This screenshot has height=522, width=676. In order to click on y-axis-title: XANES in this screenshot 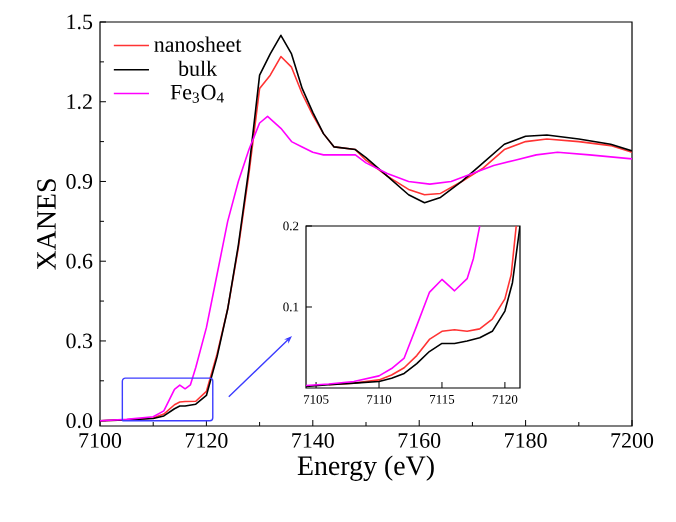, I will do `click(46, 224)`.